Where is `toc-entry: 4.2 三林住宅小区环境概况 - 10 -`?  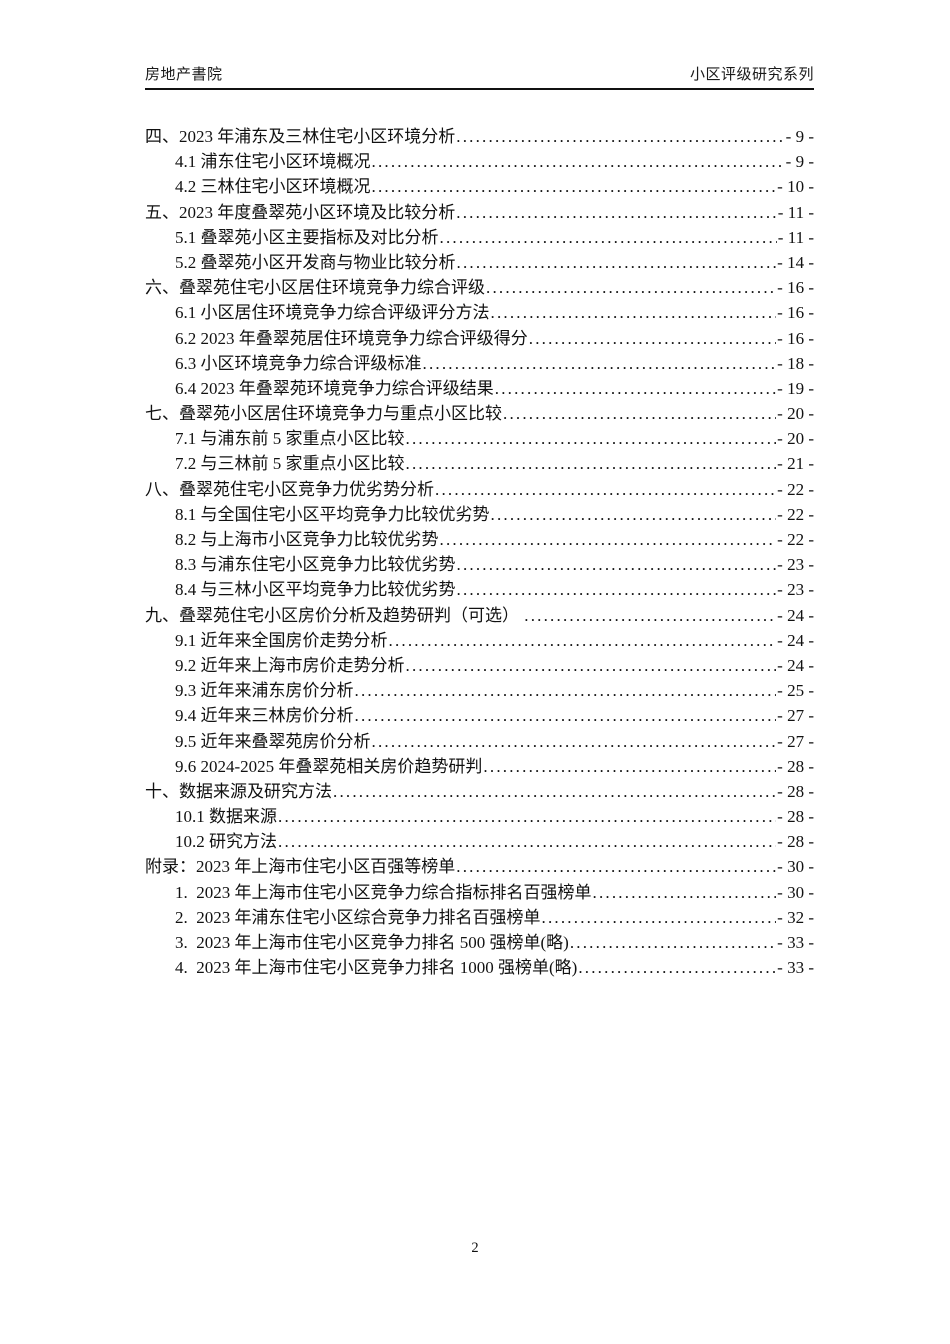 toc-entry: 4.2 三林住宅小区环境概况 - 10 - is located at coordinates (479, 186).